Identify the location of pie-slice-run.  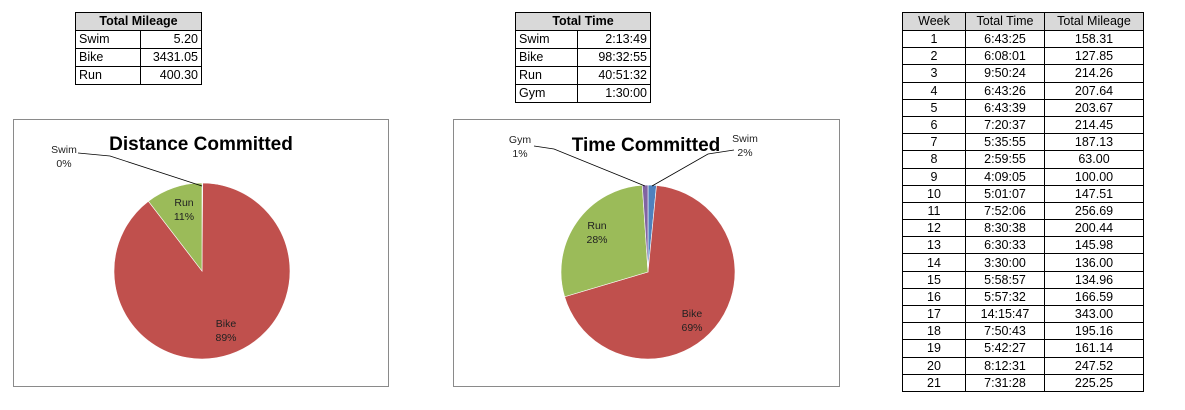
(175, 227).